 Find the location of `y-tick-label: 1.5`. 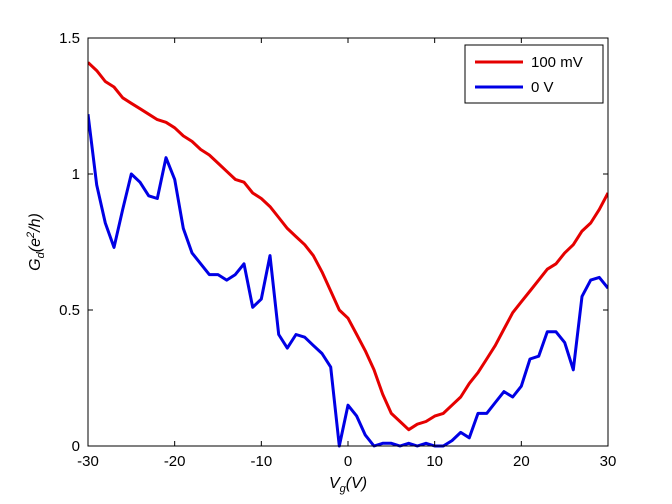

y-tick-label: 1.5 is located at coordinates (69, 38).